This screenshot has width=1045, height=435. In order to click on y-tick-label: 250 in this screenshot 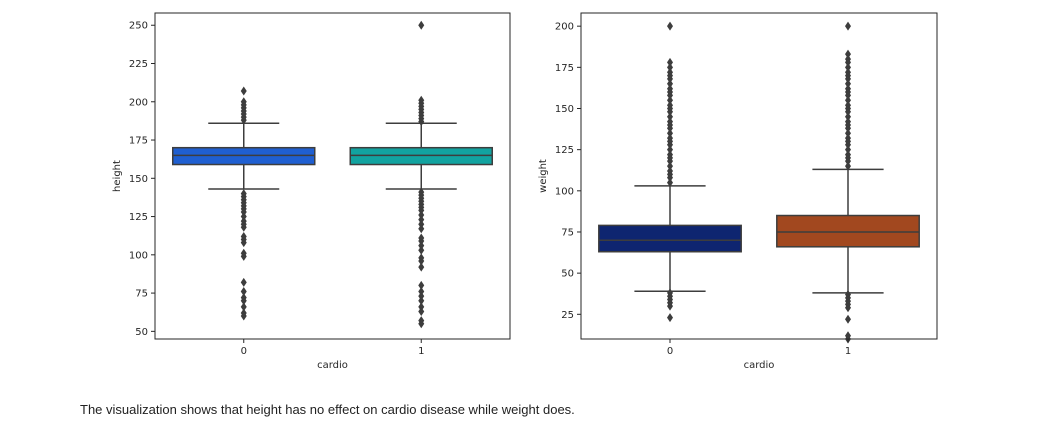, I will do `click(138, 26)`.